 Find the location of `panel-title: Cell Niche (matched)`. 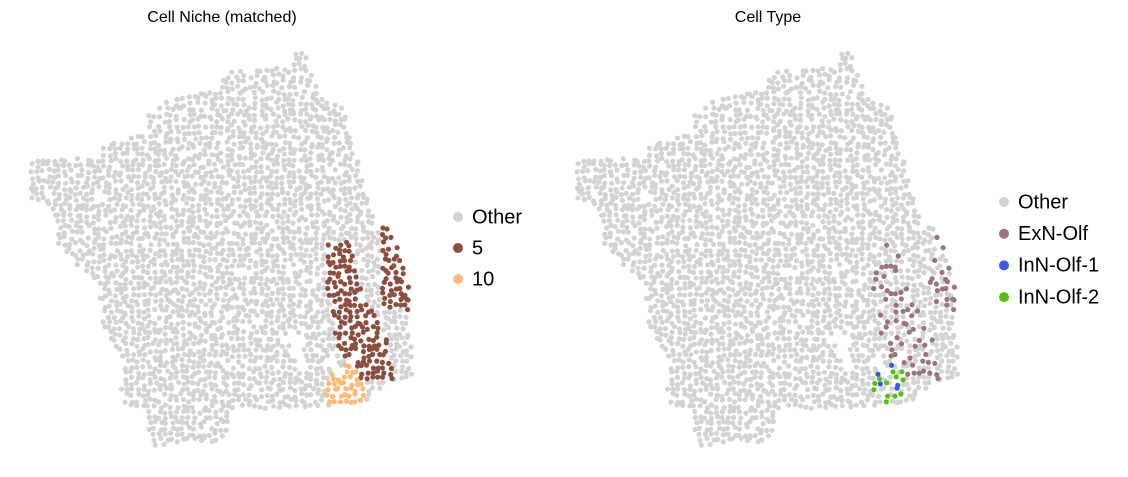

panel-title: Cell Niche (matched) is located at coordinates (221, 17).